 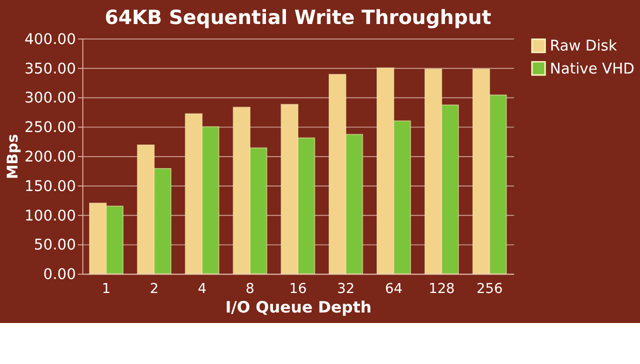 I want to click on x-tick-label: 64, so click(x=394, y=288).